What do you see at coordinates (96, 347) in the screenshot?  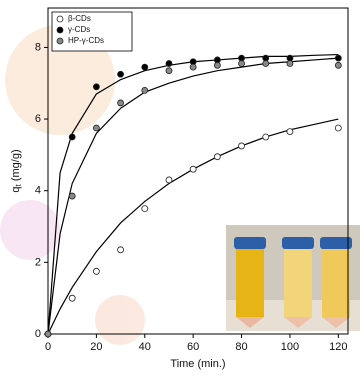 I see `x-tick-label: 20` at bounding box center [96, 347].